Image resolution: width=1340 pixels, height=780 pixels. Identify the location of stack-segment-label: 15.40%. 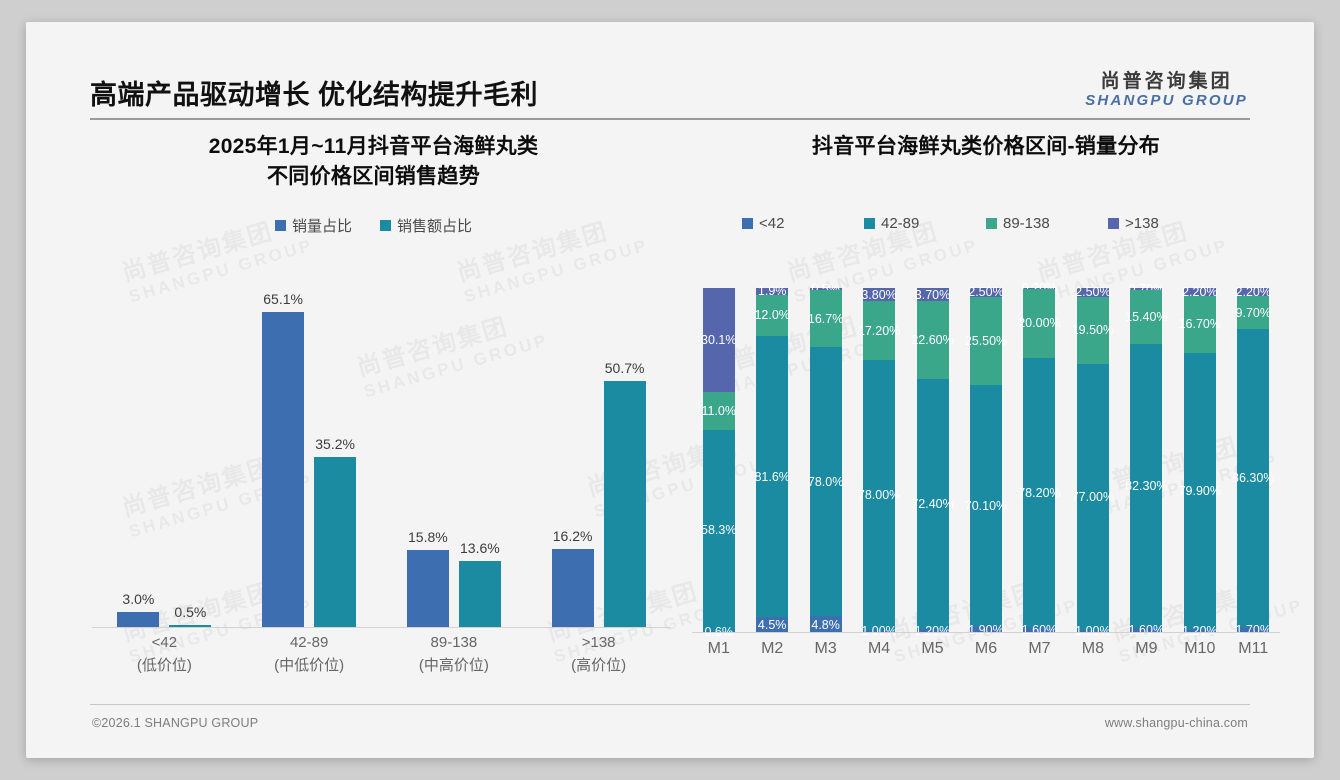
(1146, 317).